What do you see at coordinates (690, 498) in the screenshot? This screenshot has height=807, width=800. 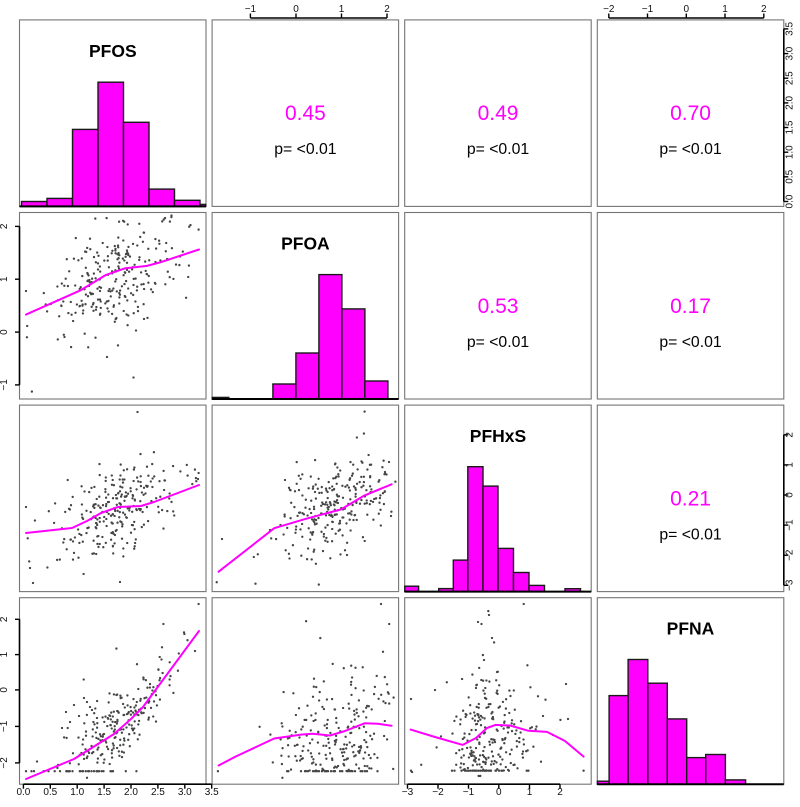 I see `svg-text: 0.21` at bounding box center [690, 498].